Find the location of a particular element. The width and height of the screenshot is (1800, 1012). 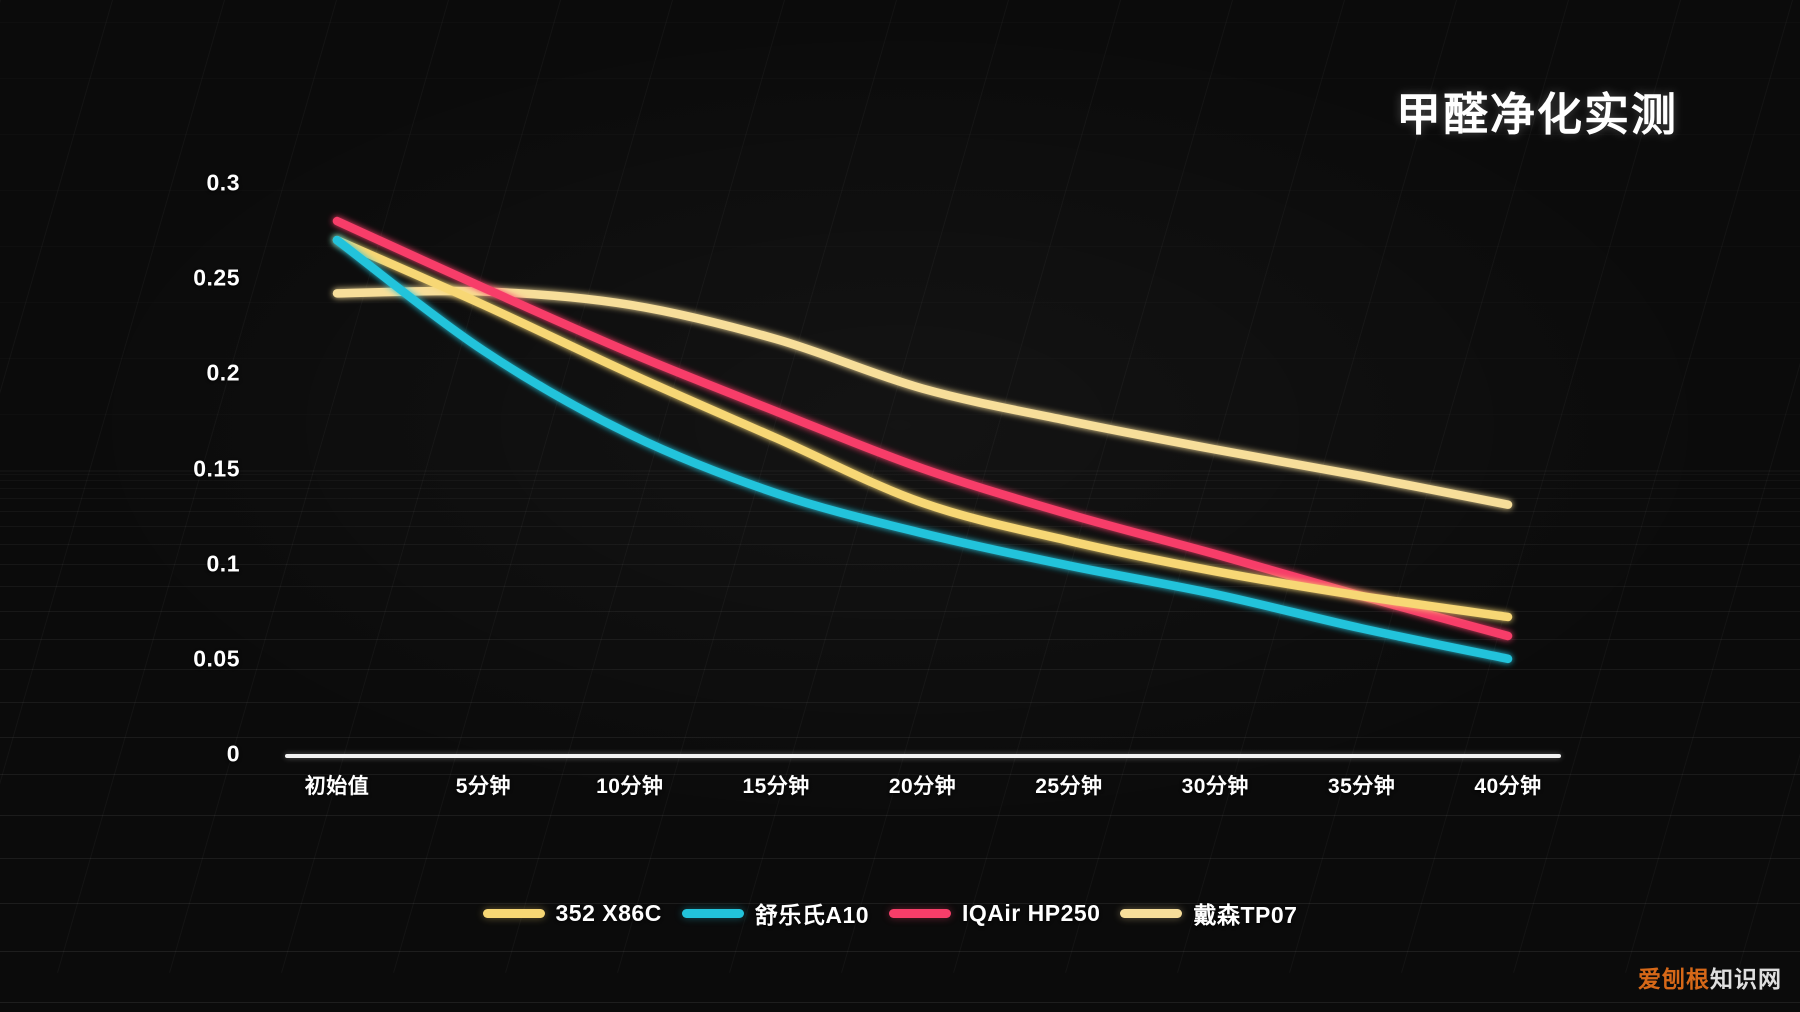

legend-item: 舒乐氏A10 is located at coordinates (775, 913).